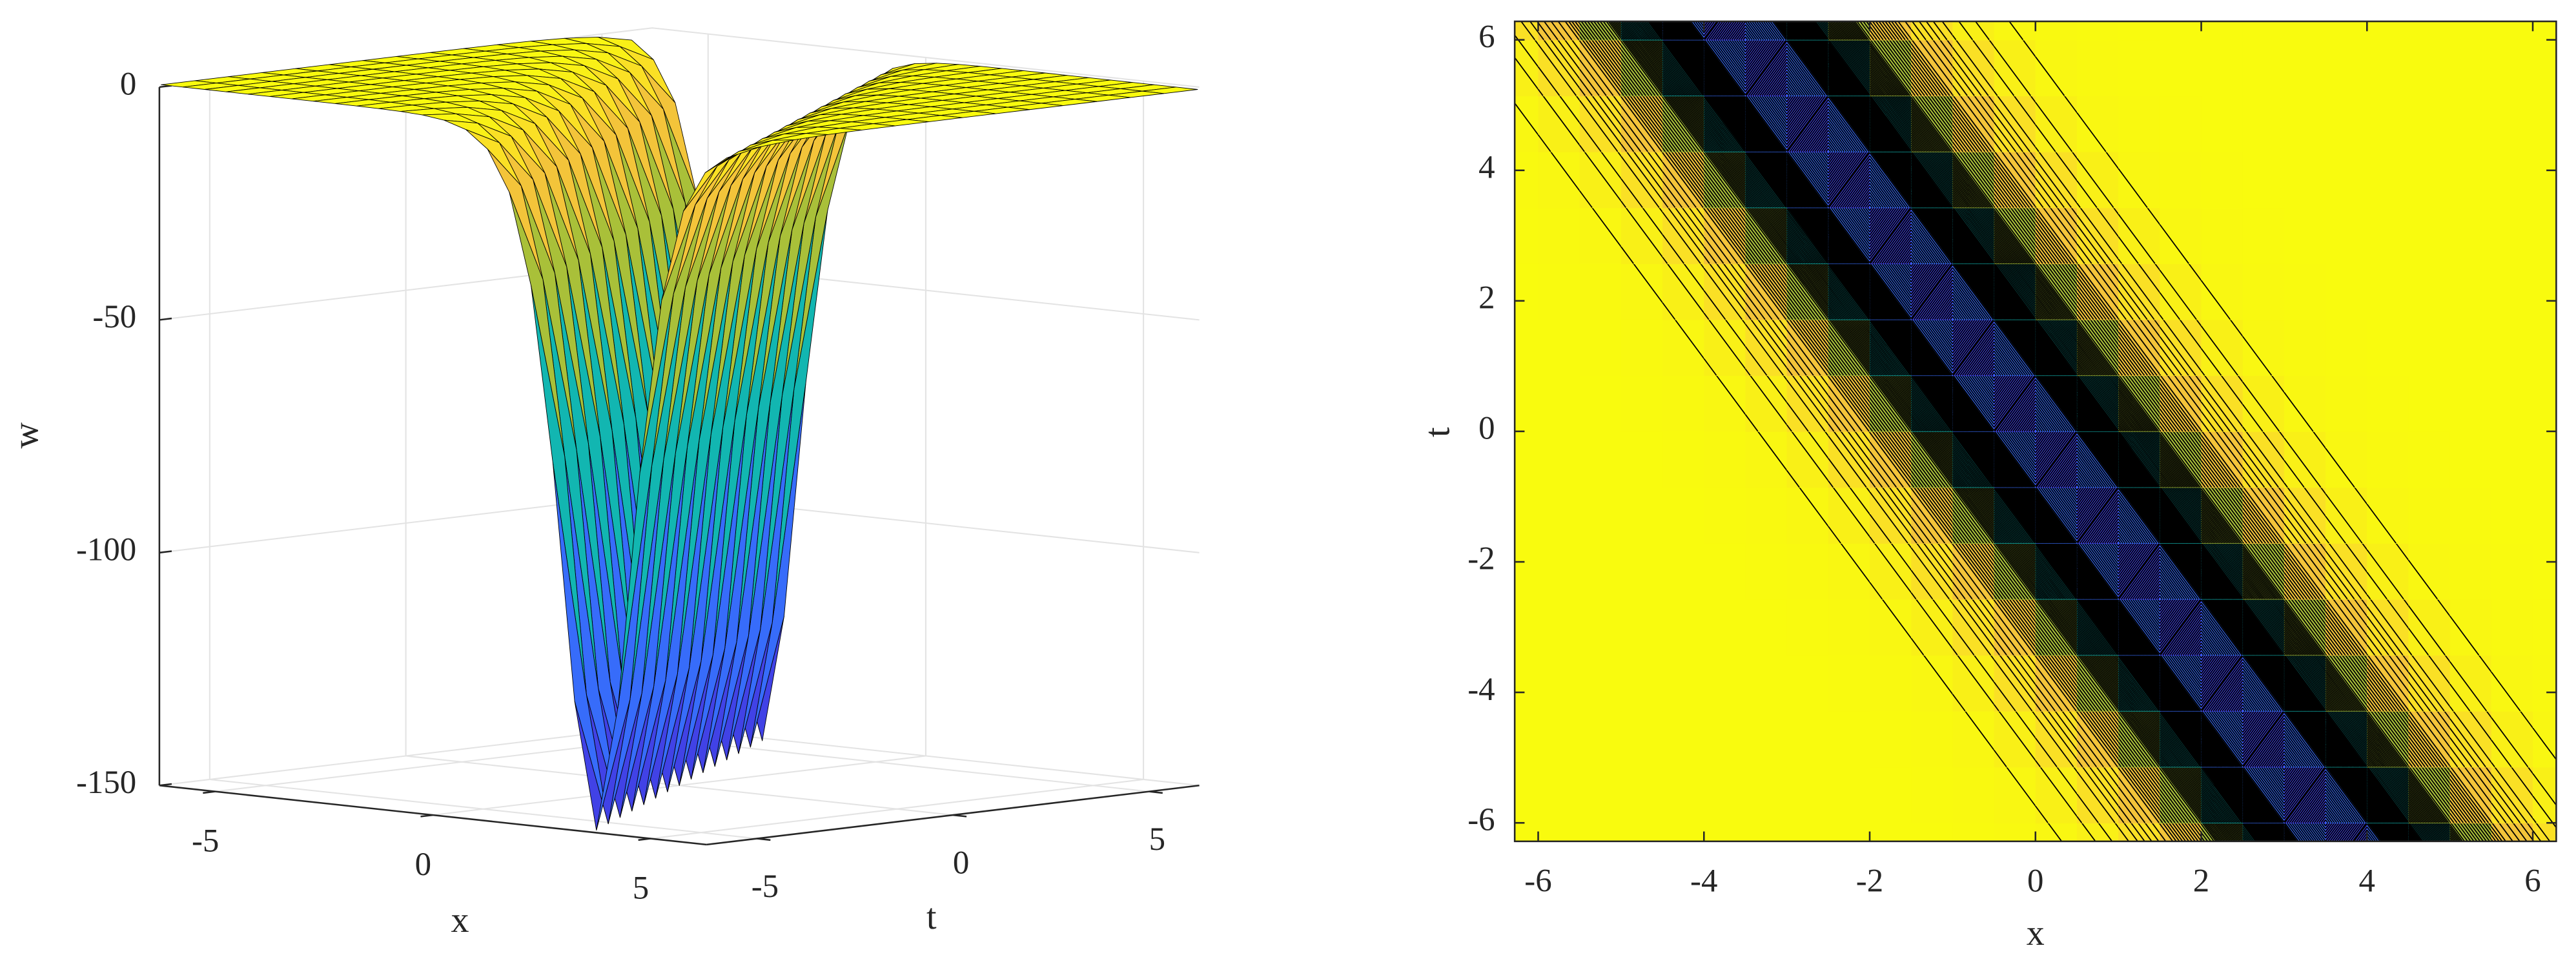 This screenshot has height=959, width=2576. I want to click on y-tick-label: -6, so click(1481, 820).